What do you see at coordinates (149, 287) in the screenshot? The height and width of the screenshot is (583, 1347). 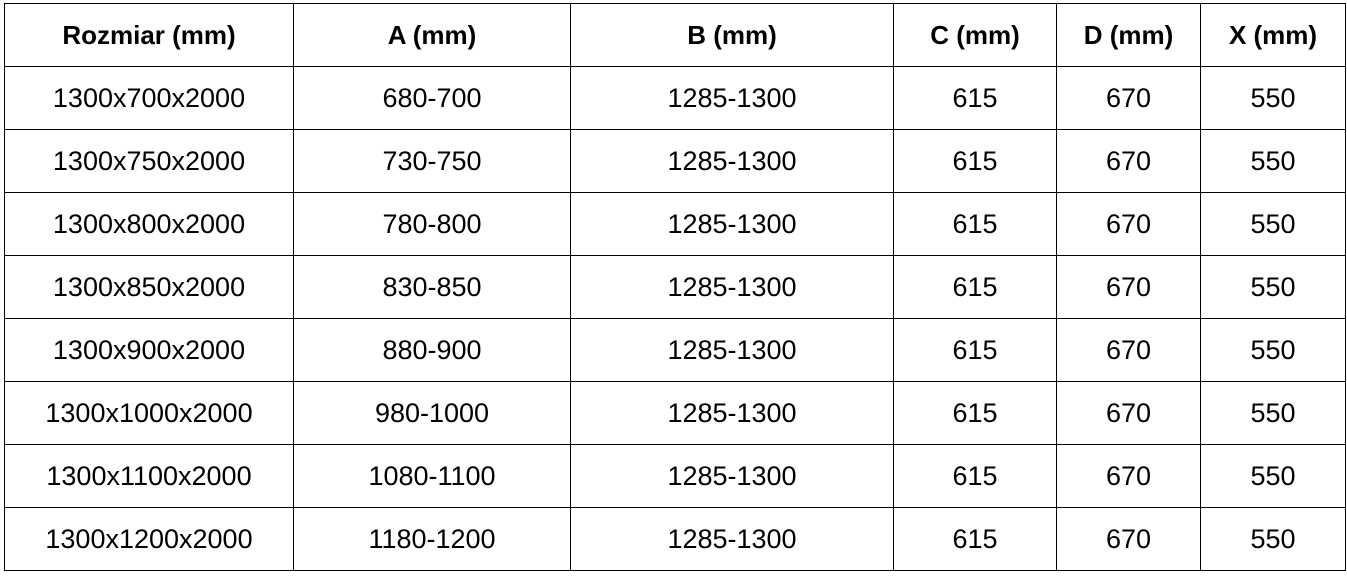 I see `cell-size: 1300x850x2000` at bounding box center [149, 287].